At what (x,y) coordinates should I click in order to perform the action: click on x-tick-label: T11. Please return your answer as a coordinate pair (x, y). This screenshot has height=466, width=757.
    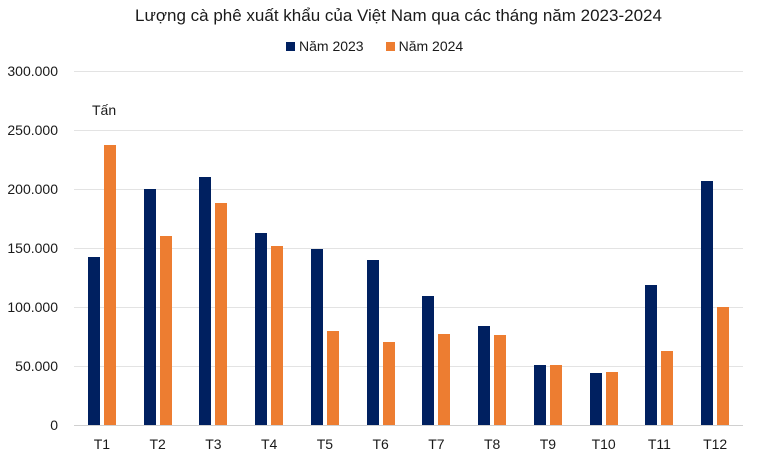
    Looking at the image, I should click on (659, 444).